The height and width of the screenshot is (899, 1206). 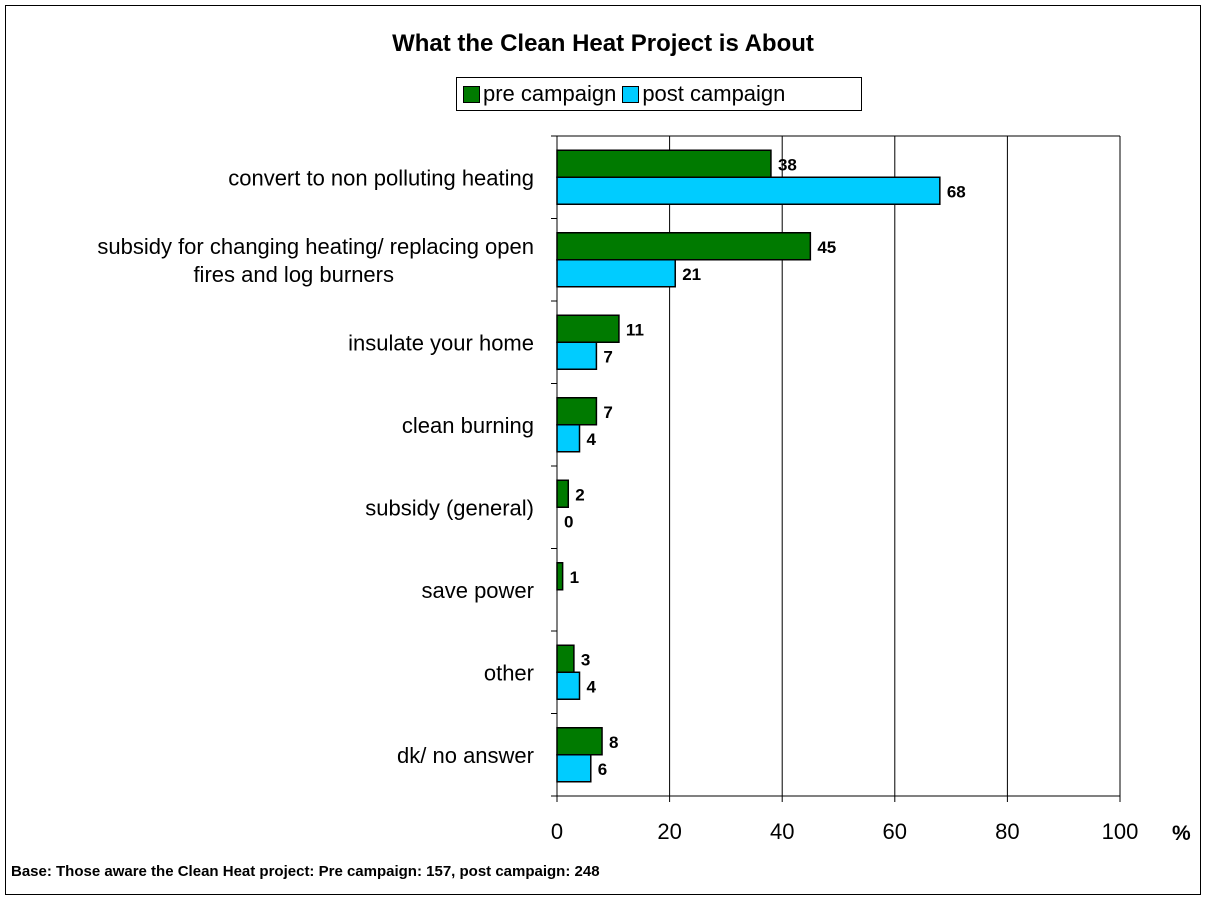 What do you see at coordinates (550, 93) in the screenshot?
I see `legend-label-pre: pre campaign` at bounding box center [550, 93].